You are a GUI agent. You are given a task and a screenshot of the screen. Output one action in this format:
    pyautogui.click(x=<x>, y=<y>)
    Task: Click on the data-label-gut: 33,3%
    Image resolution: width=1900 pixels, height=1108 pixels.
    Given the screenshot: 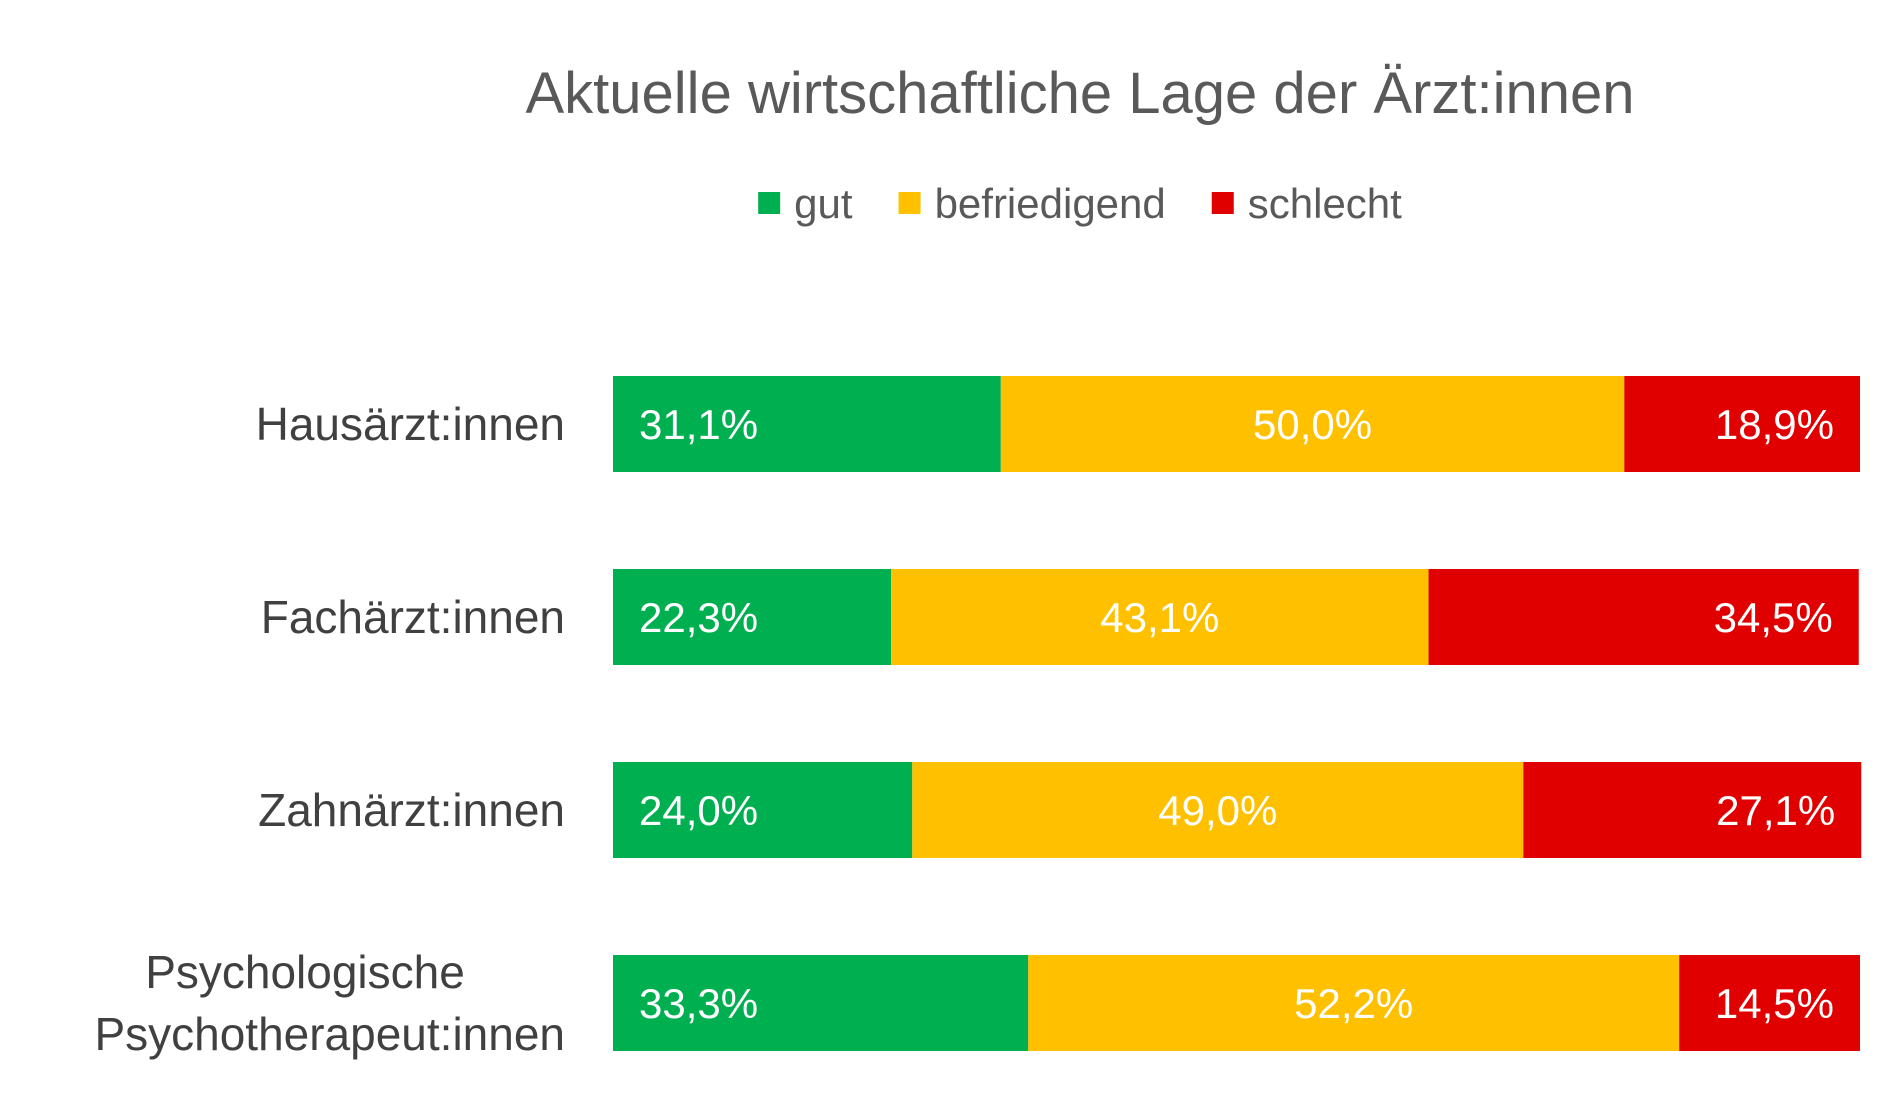 What is the action you would take?
    pyautogui.click(x=698, y=1003)
    